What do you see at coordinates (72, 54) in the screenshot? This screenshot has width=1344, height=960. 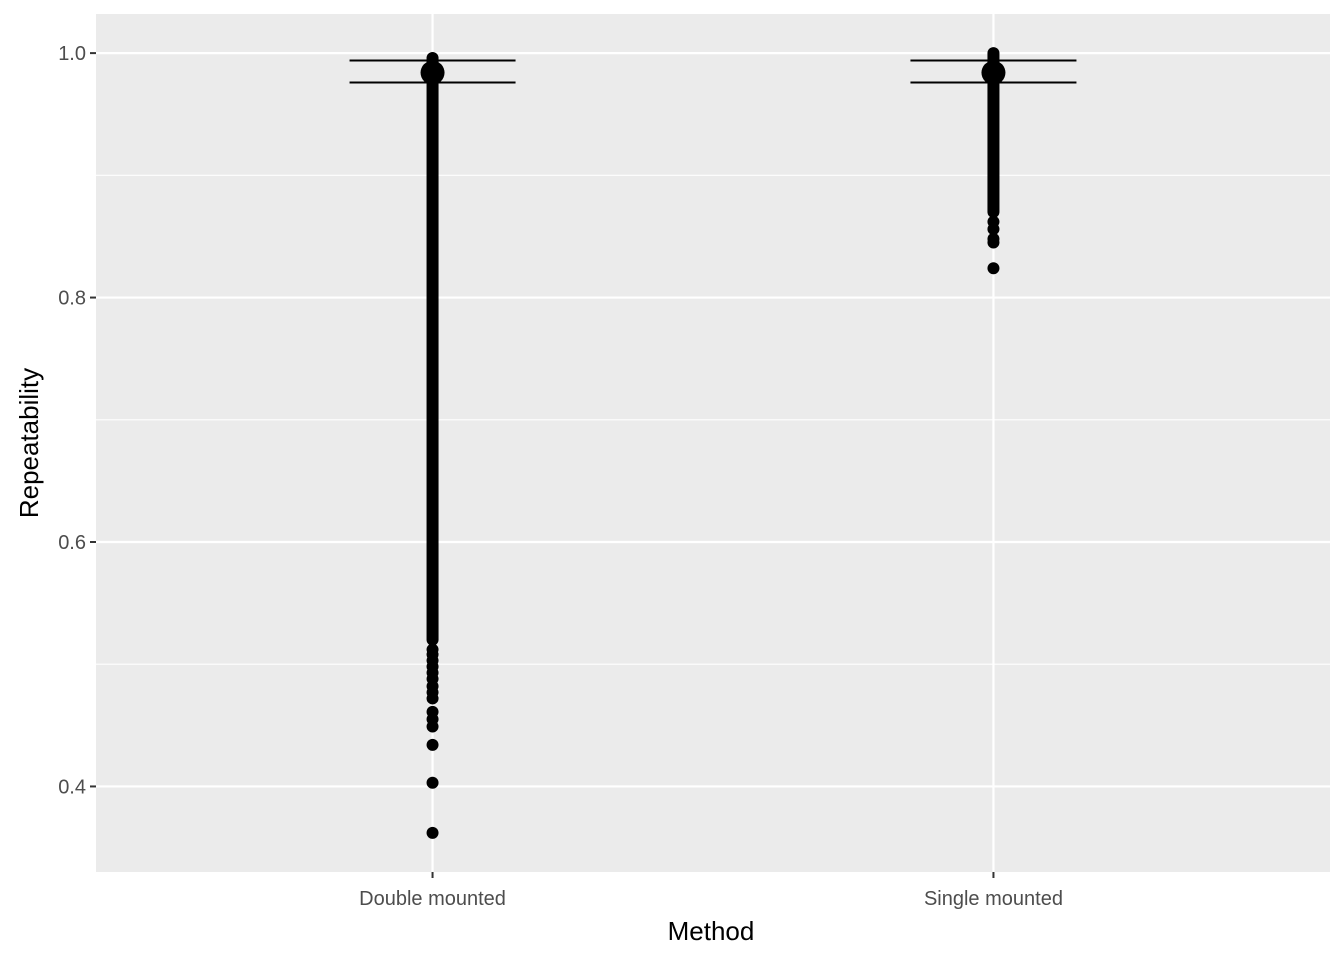 I see `y-tick-label: 1.0` at bounding box center [72, 54].